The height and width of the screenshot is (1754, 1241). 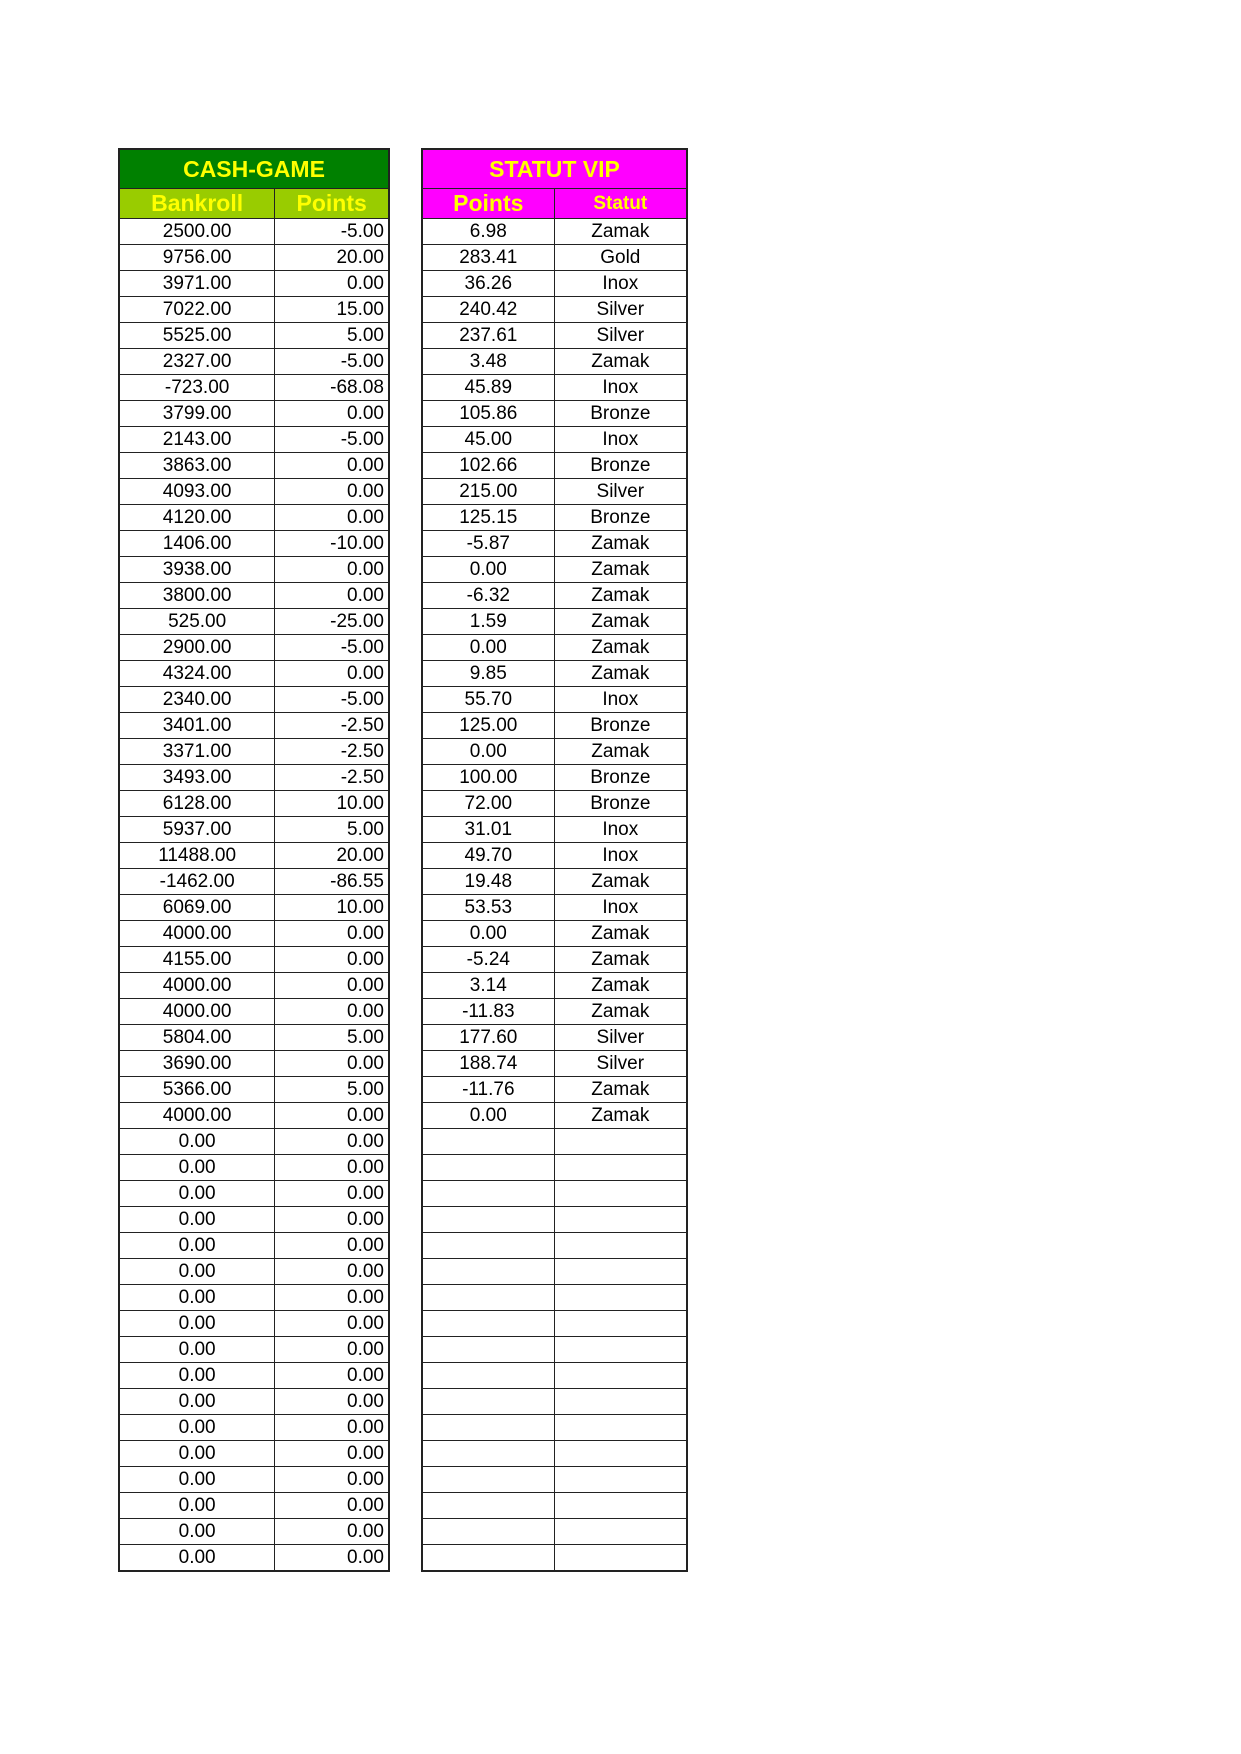 What do you see at coordinates (488, 985) in the screenshot?
I see `points-cell: 3.14` at bounding box center [488, 985].